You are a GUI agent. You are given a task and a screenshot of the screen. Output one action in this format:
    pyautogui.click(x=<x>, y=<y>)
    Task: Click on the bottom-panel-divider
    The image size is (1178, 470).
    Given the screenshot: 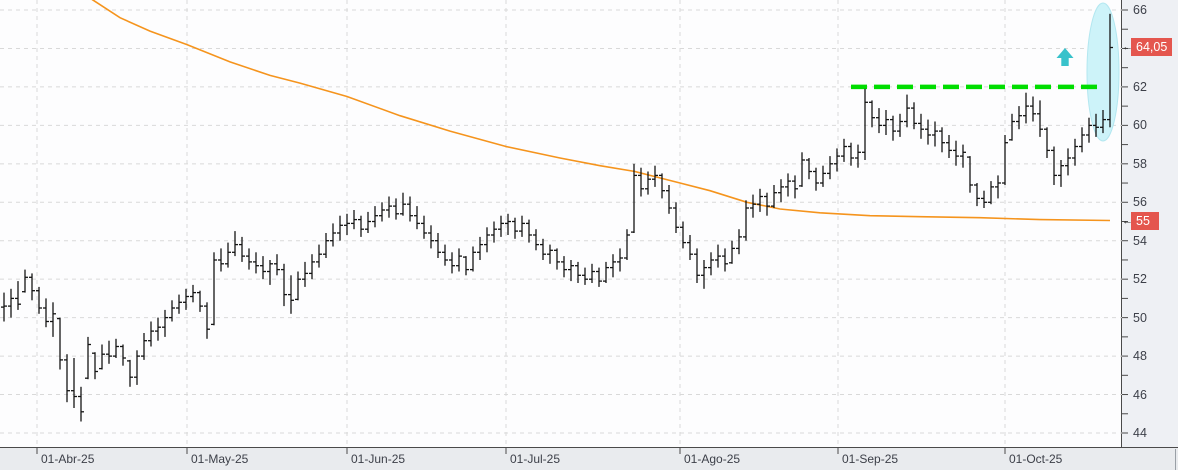 What is the action you would take?
    pyautogui.click(x=1175, y=459)
    